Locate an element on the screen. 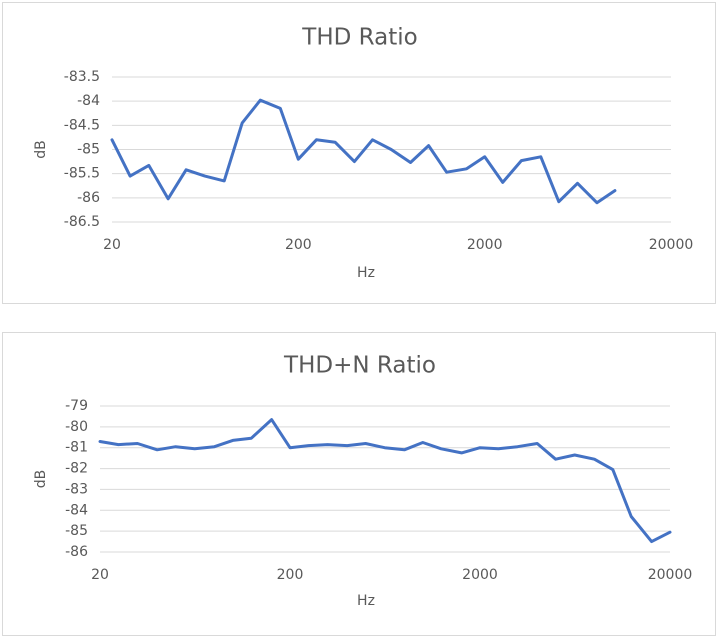 The height and width of the screenshot is (640, 720). y-tick-label: -81 is located at coordinates (76, 448).